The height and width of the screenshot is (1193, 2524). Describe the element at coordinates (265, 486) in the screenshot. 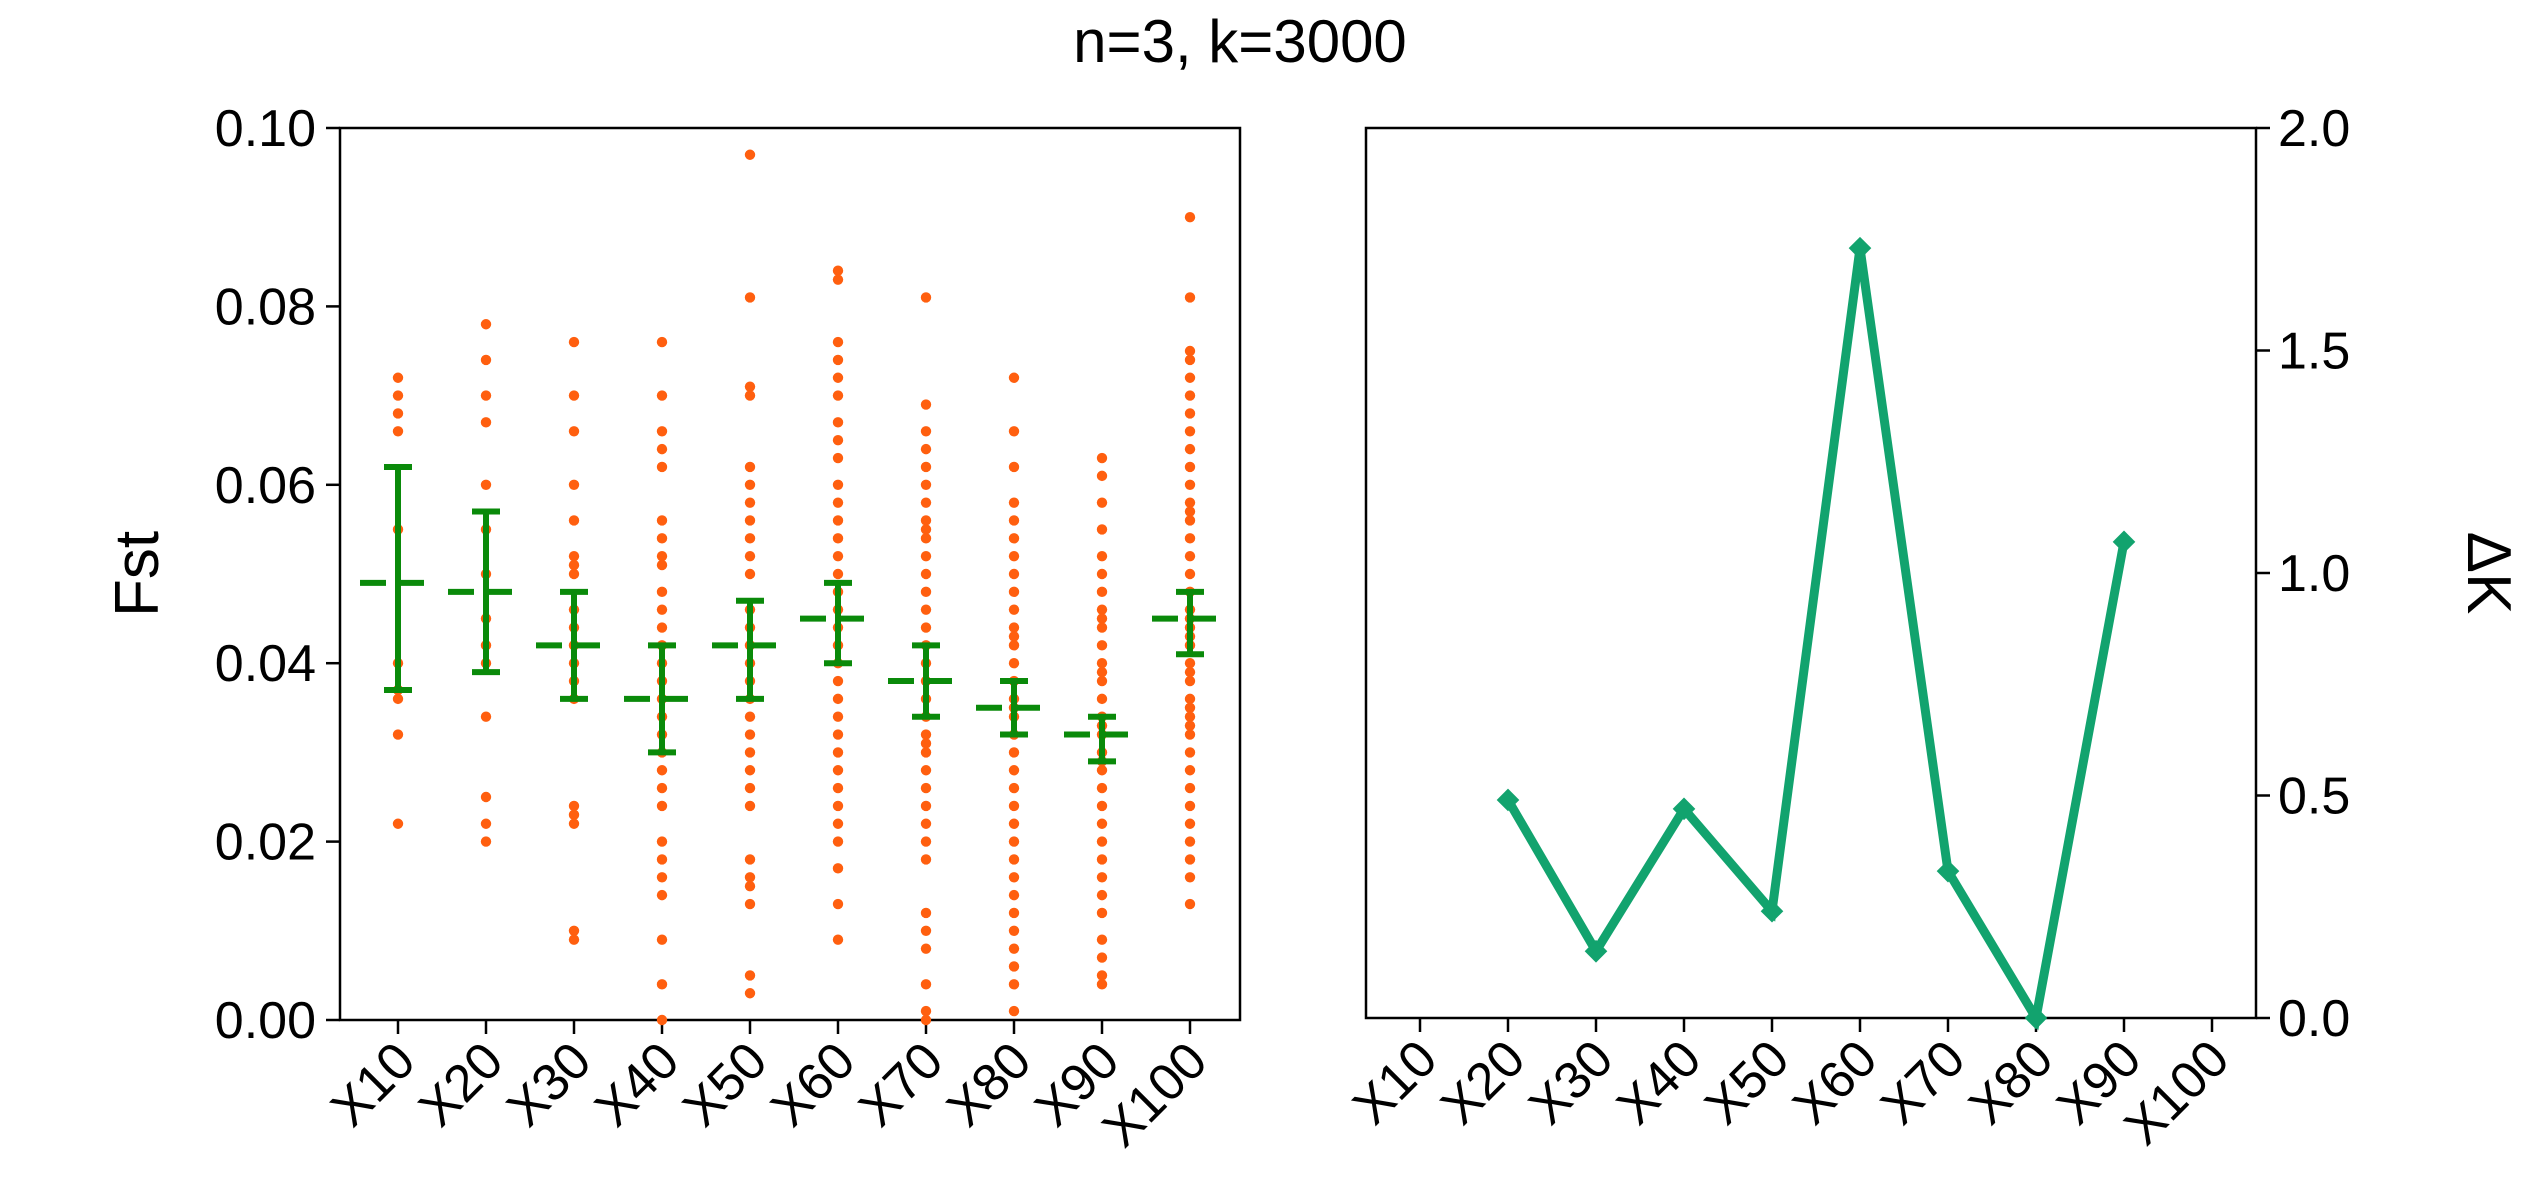

I see `fst-y-tick-label: 0.06` at that location.